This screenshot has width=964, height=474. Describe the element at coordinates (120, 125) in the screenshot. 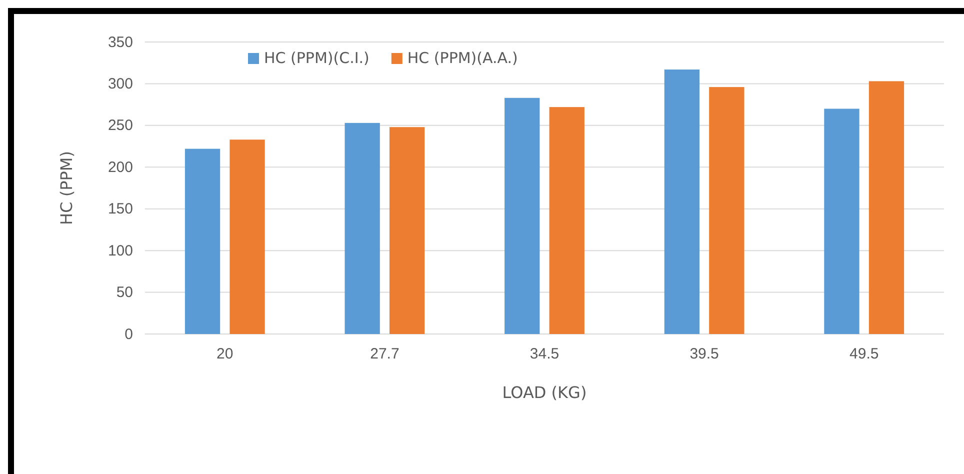

I see `y-tick-label: 250` at that location.